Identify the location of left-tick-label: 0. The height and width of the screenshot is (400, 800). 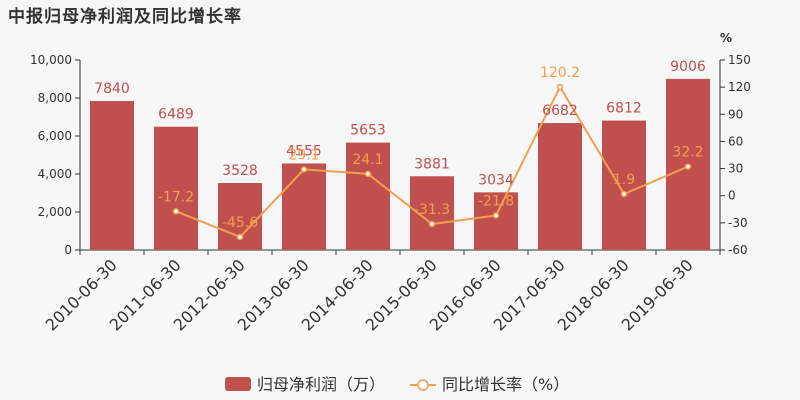
(68, 250).